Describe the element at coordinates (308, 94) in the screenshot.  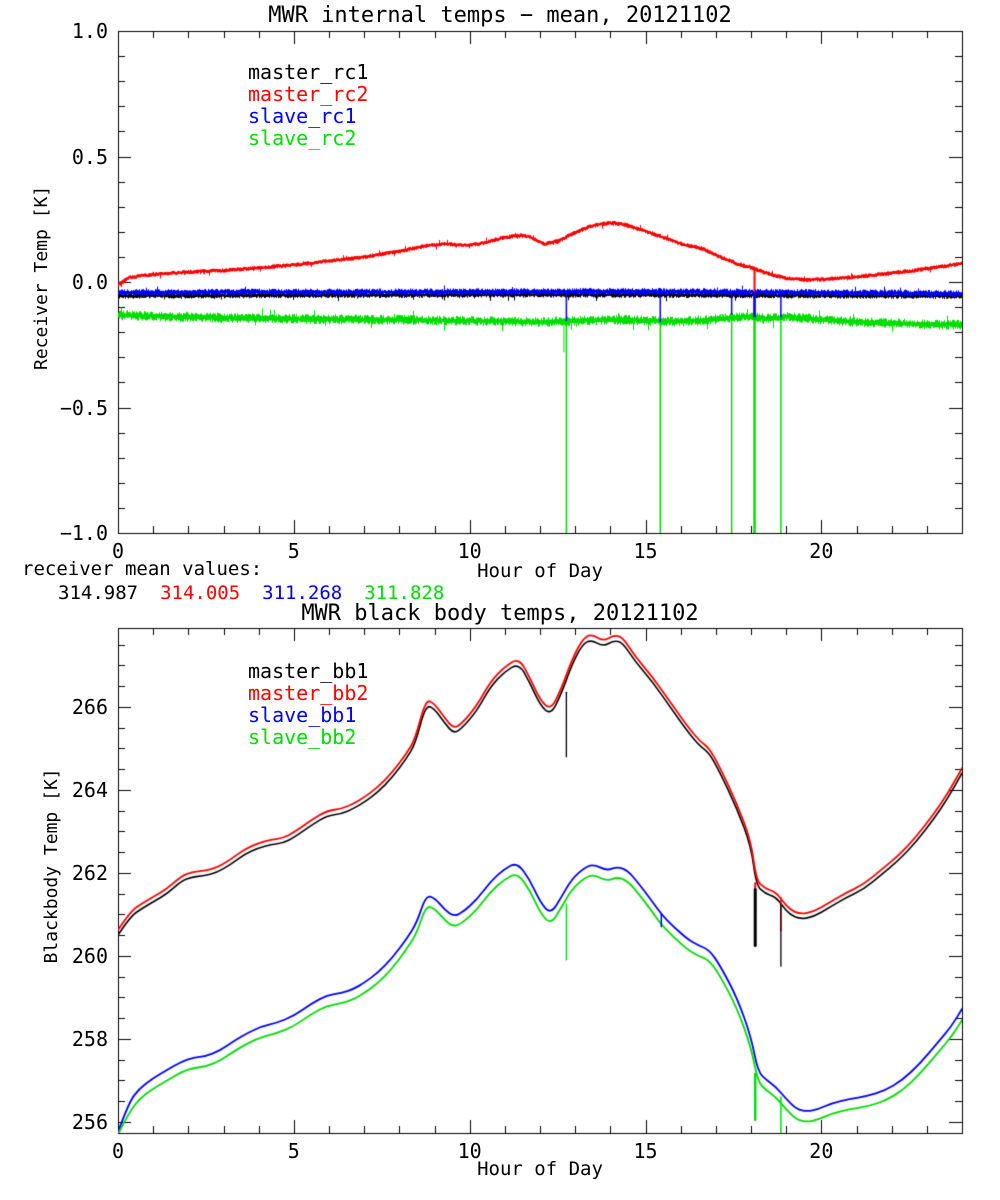
I see `legend-item-master-rc2: master_rc2` at that location.